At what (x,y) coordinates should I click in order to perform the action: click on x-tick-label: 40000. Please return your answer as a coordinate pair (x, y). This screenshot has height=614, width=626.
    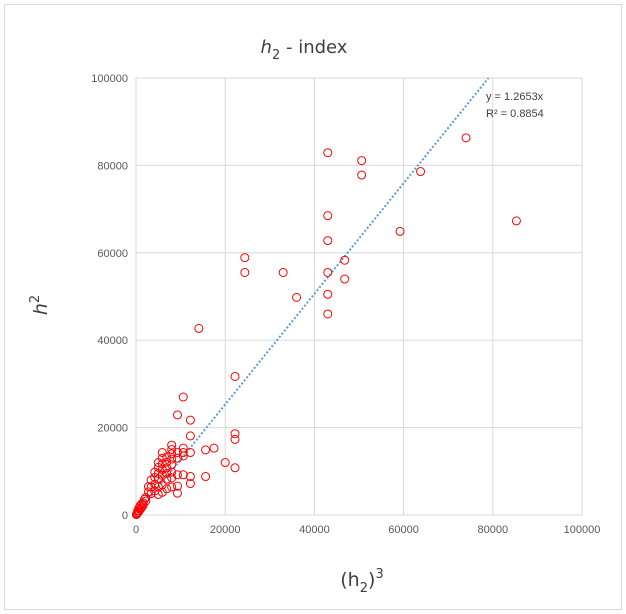
    Looking at the image, I should click on (314, 530).